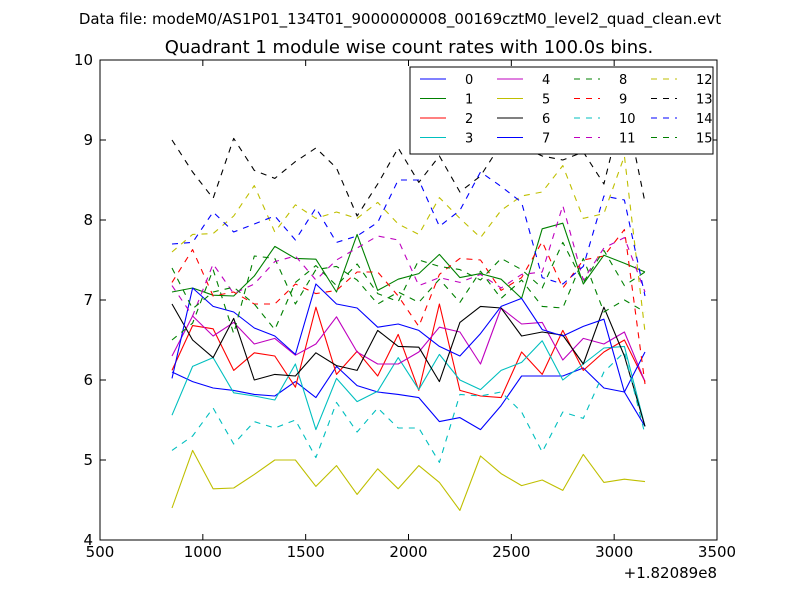  I want to click on legend-label-8: 8, so click(623, 80).